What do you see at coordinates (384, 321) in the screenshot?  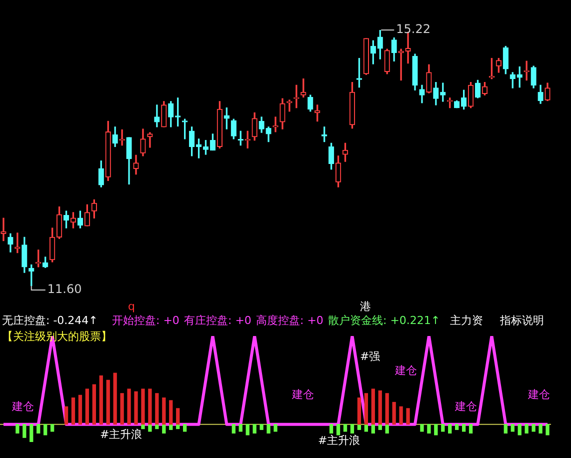 I see `text: 散户资金线: +0.221↑` at bounding box center [384, 321].